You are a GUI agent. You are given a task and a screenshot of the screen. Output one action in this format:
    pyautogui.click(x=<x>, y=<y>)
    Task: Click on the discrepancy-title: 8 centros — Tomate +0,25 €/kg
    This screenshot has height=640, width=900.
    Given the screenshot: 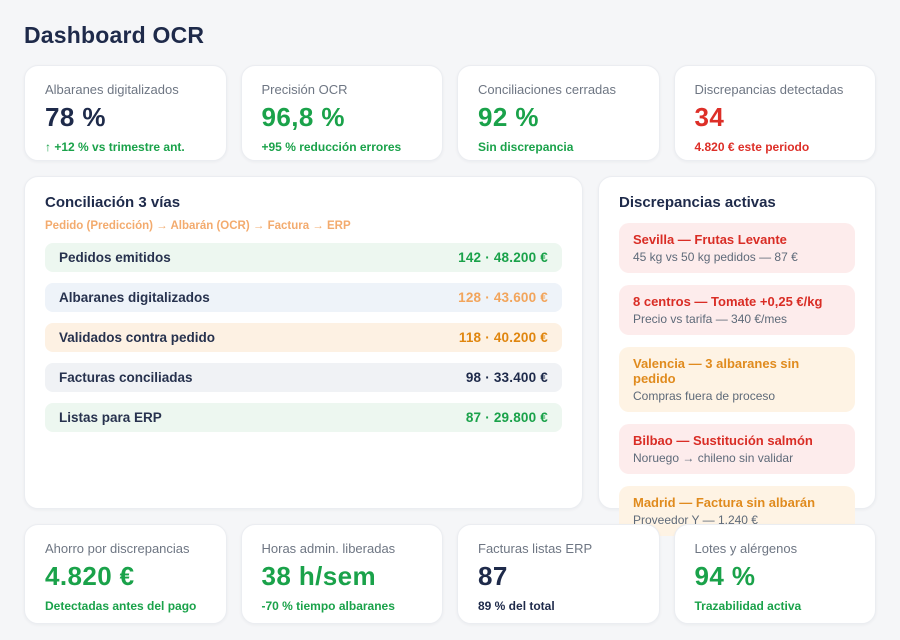 What is the action you would take?
    pyautogui.click(x=728, y=301)
    